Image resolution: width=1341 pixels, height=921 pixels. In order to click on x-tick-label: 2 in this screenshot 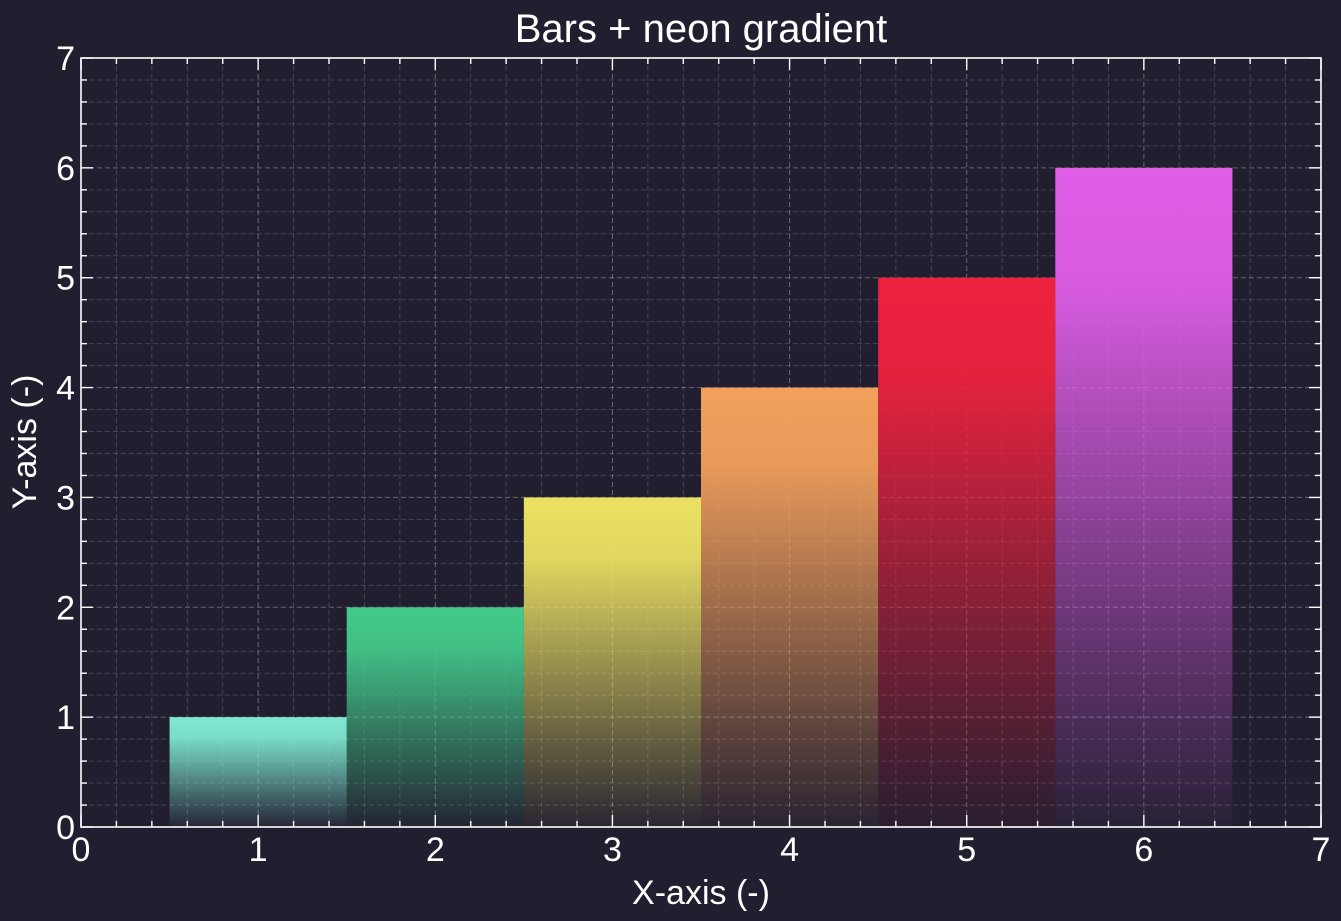, I will do `click(435, 850)`.